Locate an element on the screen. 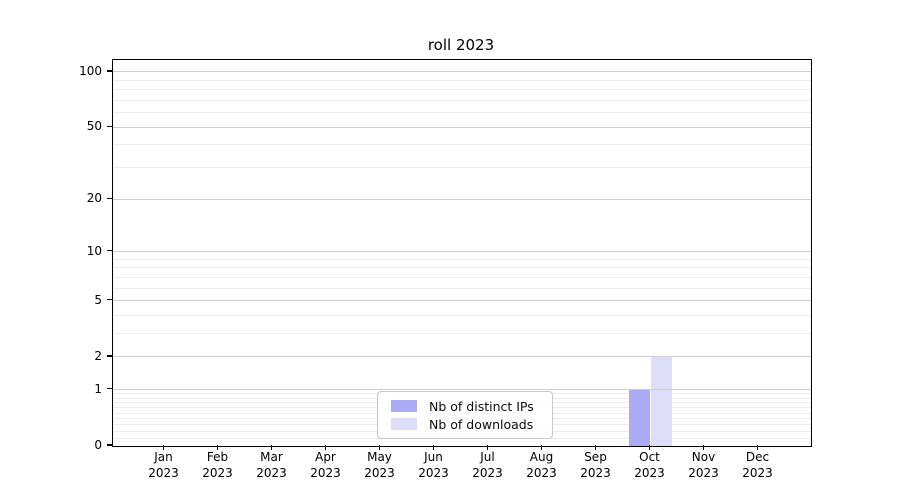  x-tick-label: Jan 2023 is located at coordinates (164, 465).